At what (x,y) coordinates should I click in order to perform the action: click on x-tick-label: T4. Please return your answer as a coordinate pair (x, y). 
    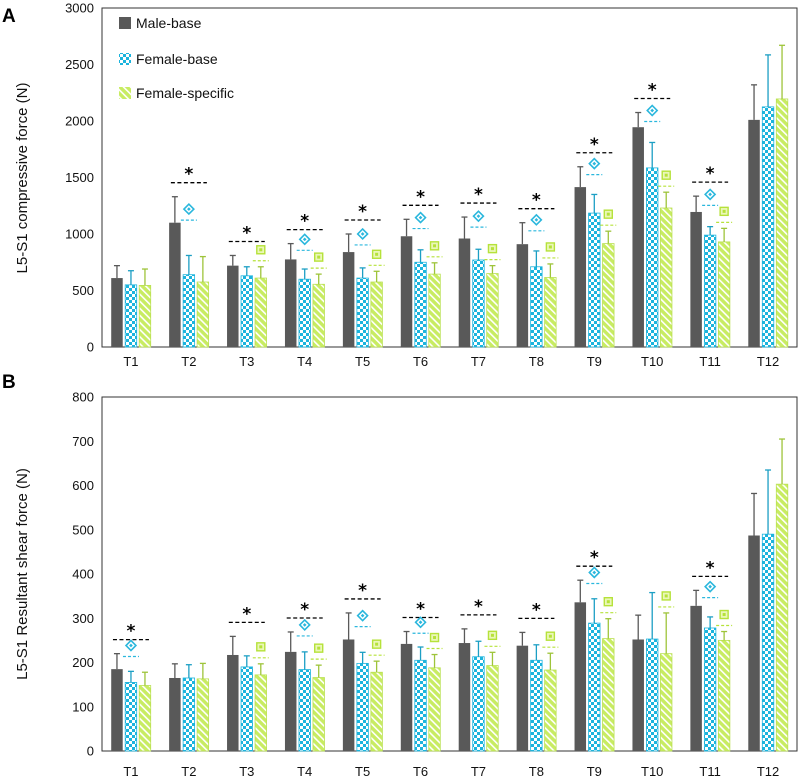
    Looking at the image, I should click on (304, 361).